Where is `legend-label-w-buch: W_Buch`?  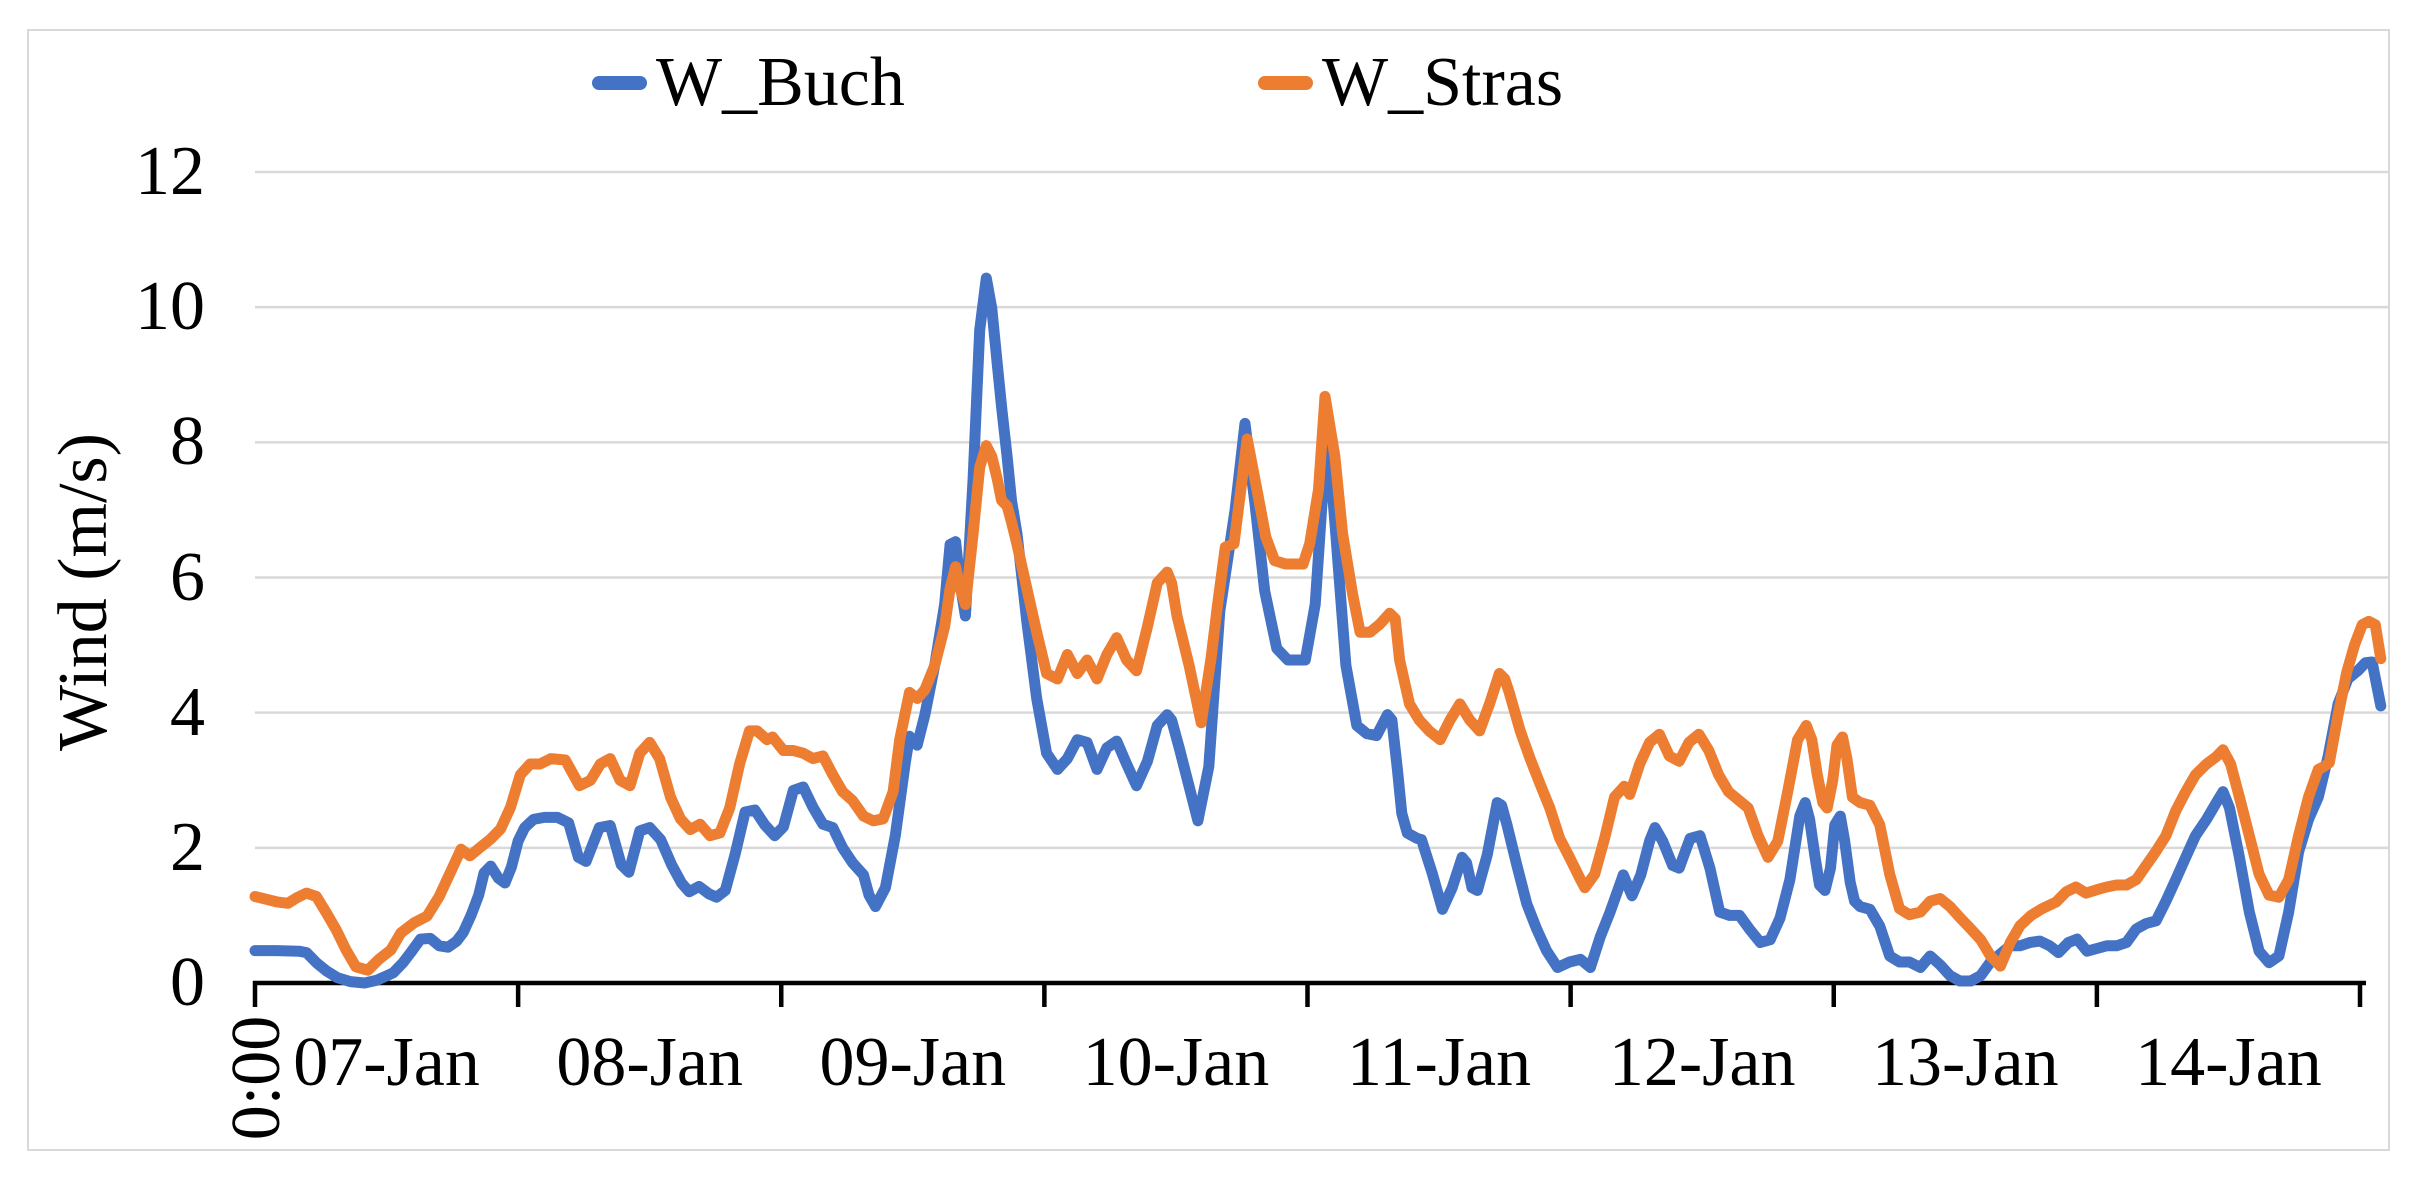 legend-label-w-buch: W_Buch is located at coordinates (780, 82).